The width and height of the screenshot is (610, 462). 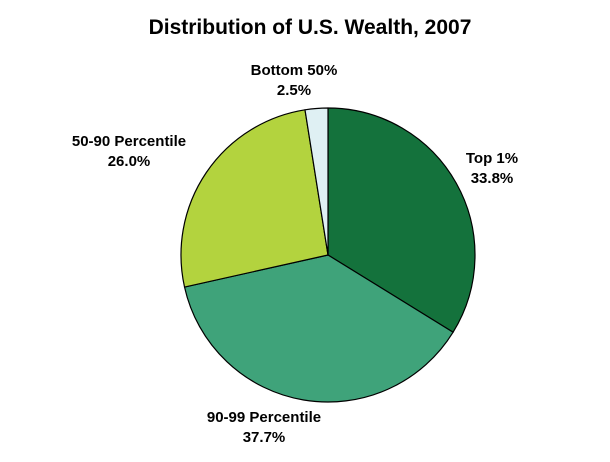 What do you see at coordinates (294, 90) in the screenshot?
I see `slice-value-bottom-50: 2.5%` at bounding box center [294, 90].